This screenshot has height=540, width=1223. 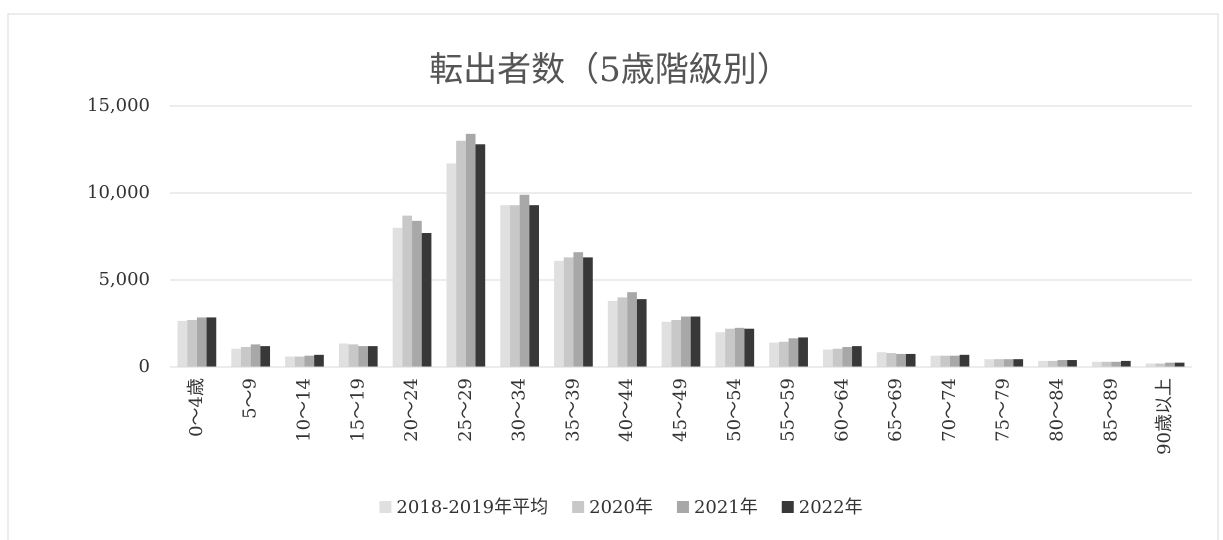 I want to click on y-tick-label: 0, so click(x=144, y=366).